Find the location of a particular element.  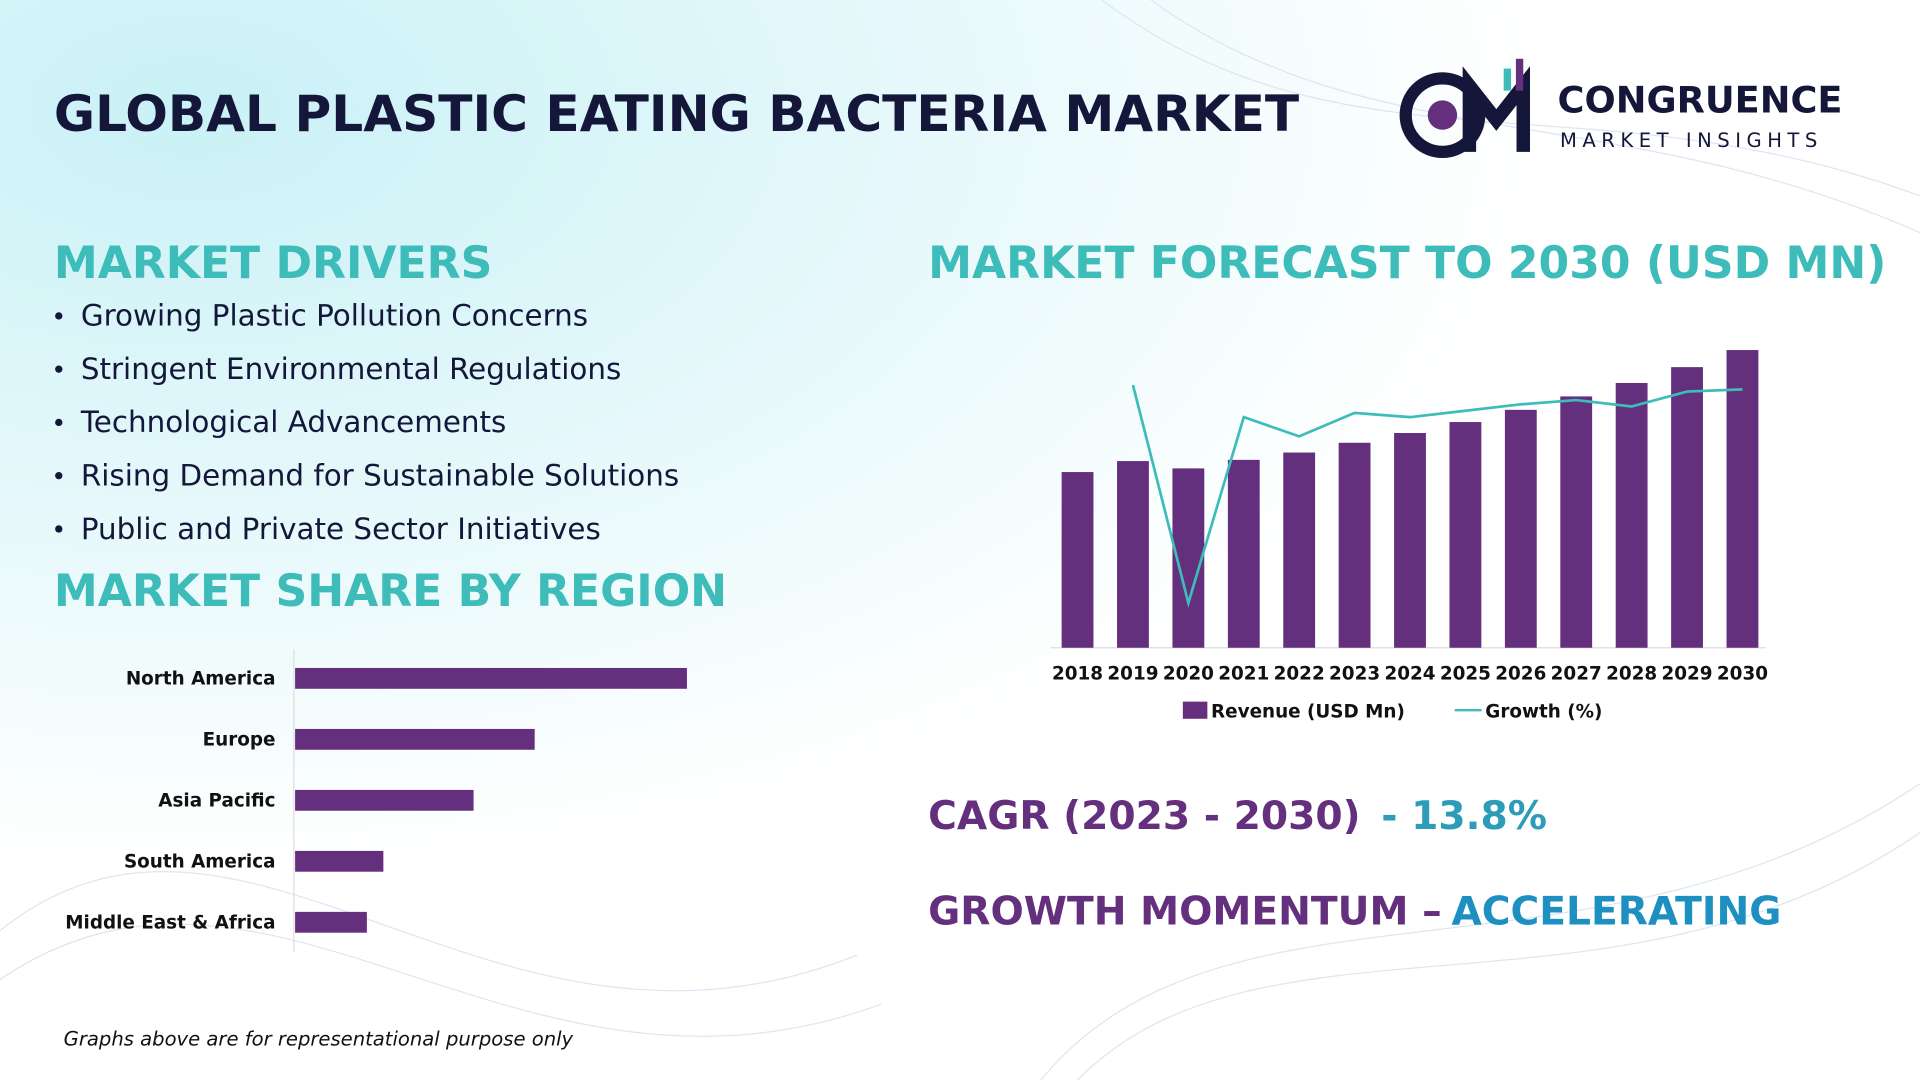

legend-swatch is located at coordinates (1195, 710).